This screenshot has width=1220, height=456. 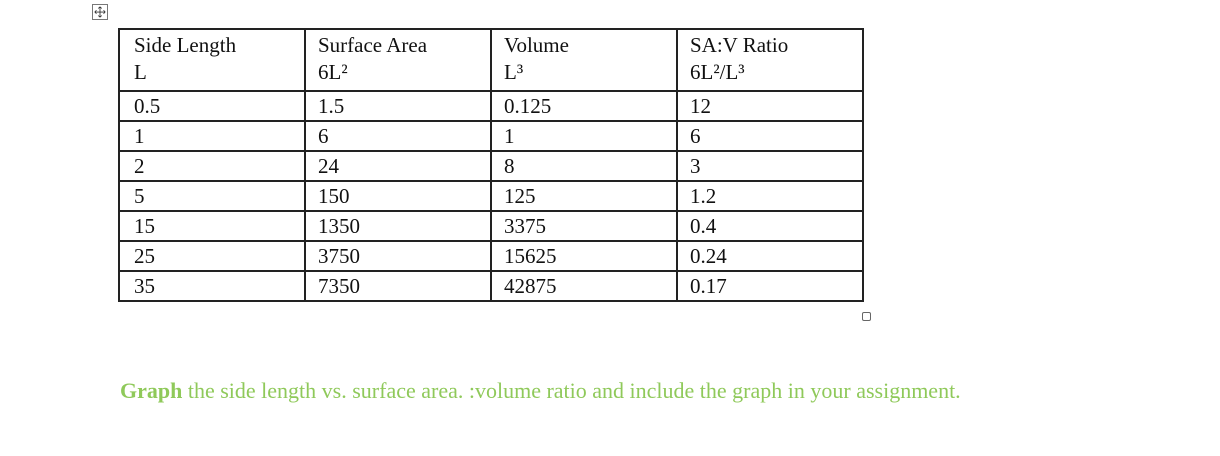 What do you see at coordinates (185, 45) in the screenshot?
I see `header-line: Side Length` at bounding box center [185, 45].